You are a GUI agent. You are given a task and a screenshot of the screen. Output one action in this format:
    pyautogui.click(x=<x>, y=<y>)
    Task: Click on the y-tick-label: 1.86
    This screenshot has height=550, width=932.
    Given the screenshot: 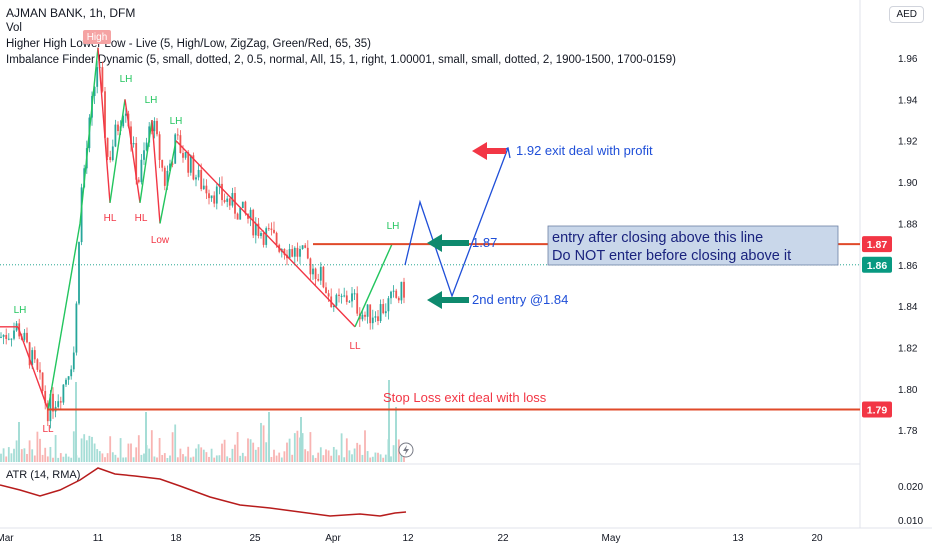 What is the action you would take?
    pyautogui.click(x=908, y=266)
    